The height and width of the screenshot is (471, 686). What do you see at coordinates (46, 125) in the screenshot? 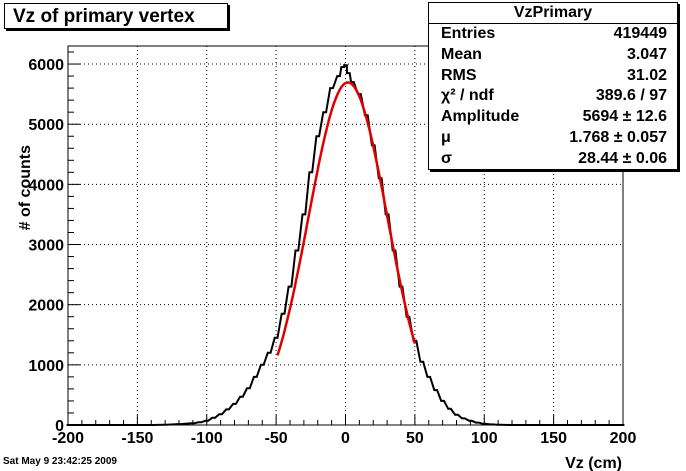
I see `y-tick-label: 5000` at bounding box center [46, 125].